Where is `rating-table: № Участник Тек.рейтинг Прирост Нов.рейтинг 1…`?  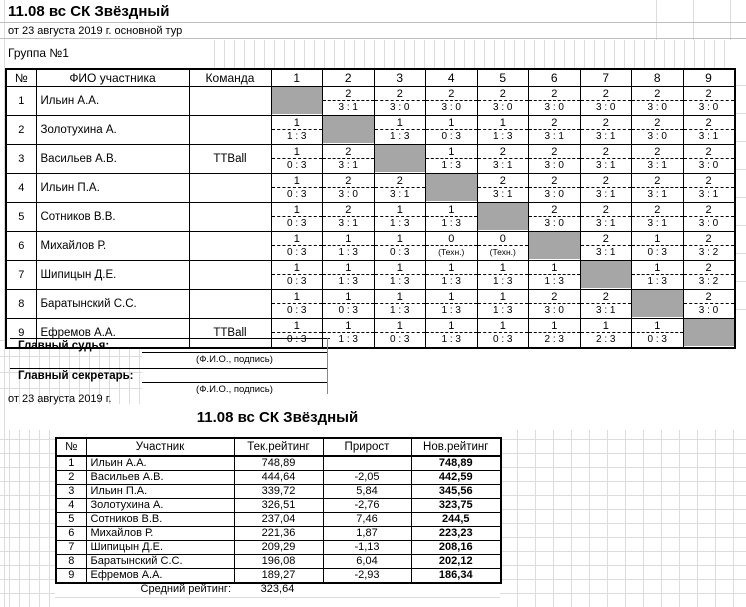
rating-table: № Участник Тек.рейтинг Прирост Нов.рейтинг 1… is located at coordinates (278, 510).